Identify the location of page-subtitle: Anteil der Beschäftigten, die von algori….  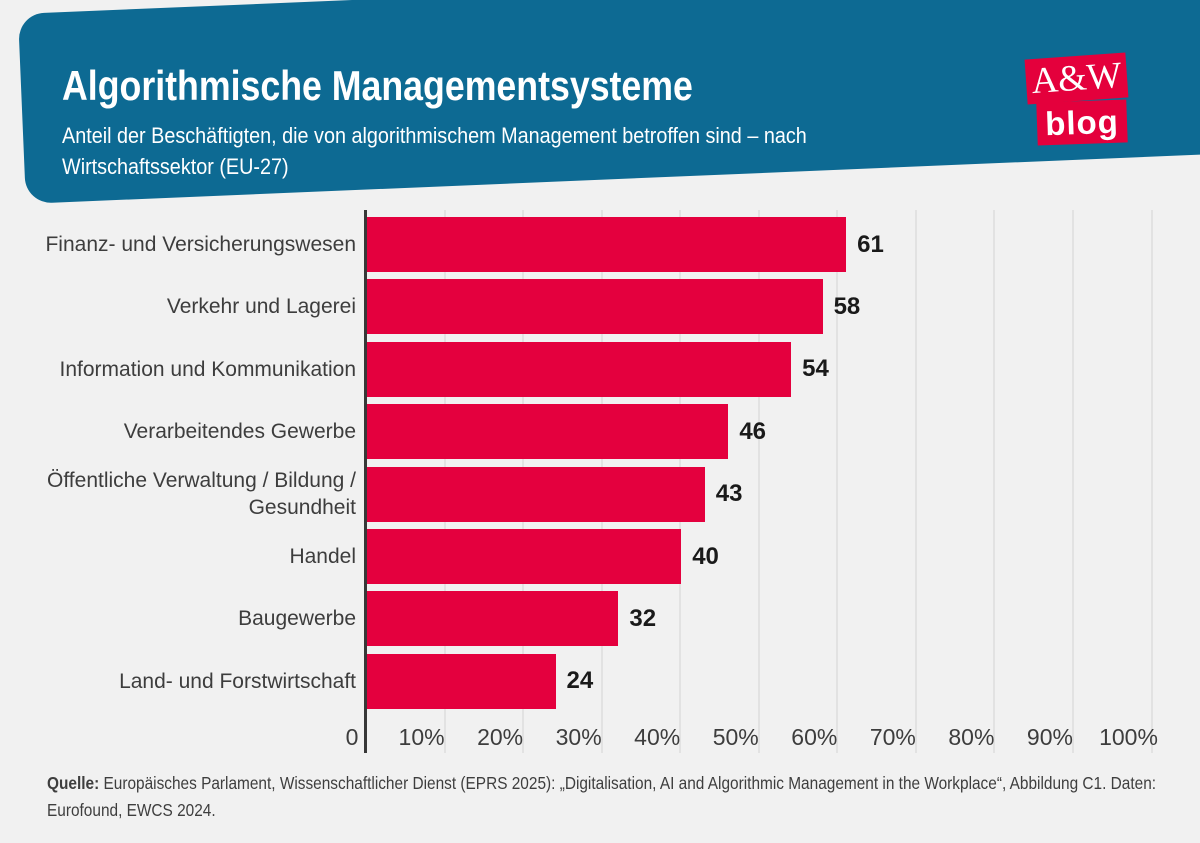
(485, 151).